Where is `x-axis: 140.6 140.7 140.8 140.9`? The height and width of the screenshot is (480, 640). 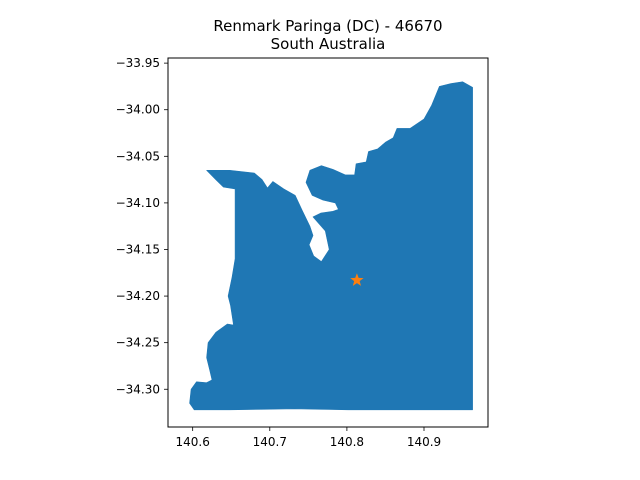
x-axis: 140.6 140.7 140.8 140.9 is located at coordinates (308, 438).